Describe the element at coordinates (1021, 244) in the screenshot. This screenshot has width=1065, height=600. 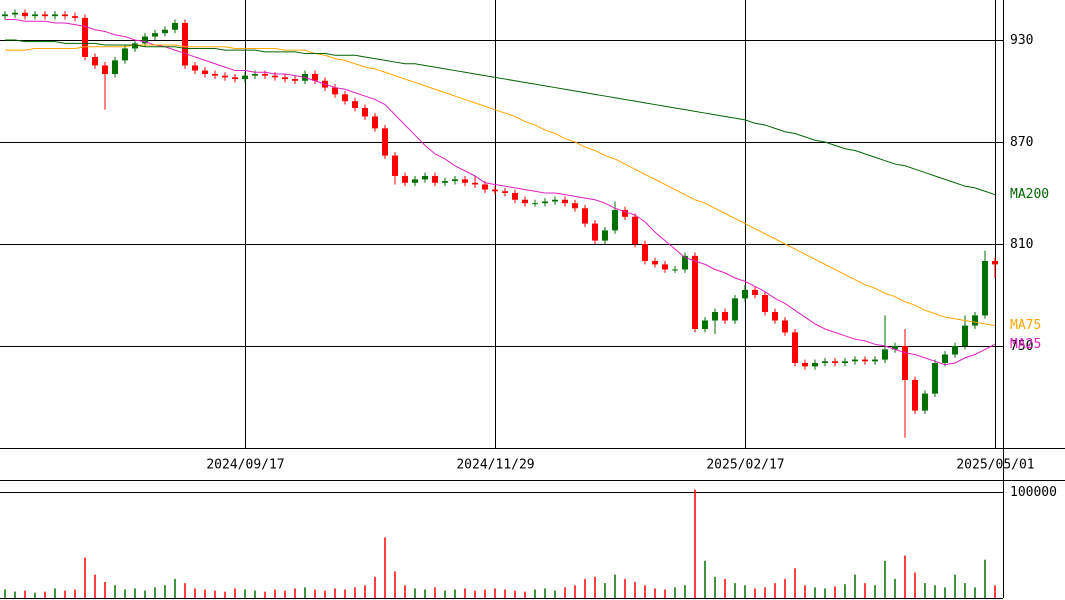
I see `y-tick-label: 810` at that location.